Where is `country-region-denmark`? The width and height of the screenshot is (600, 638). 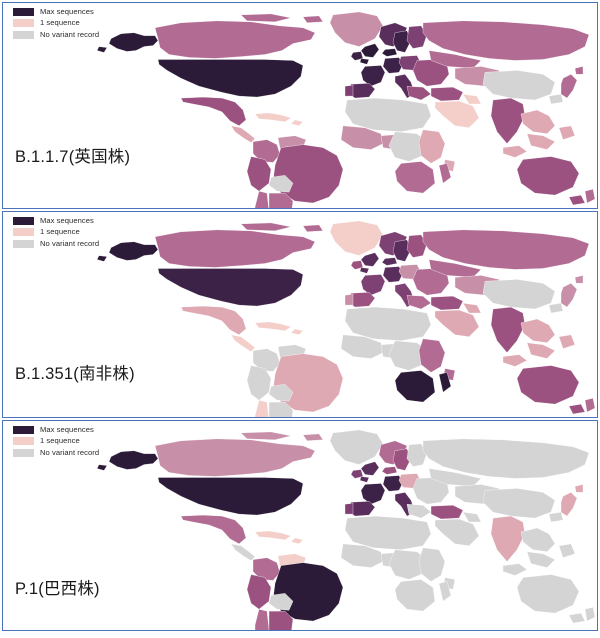
country-region-denmark is located at coordinates (389, 470).